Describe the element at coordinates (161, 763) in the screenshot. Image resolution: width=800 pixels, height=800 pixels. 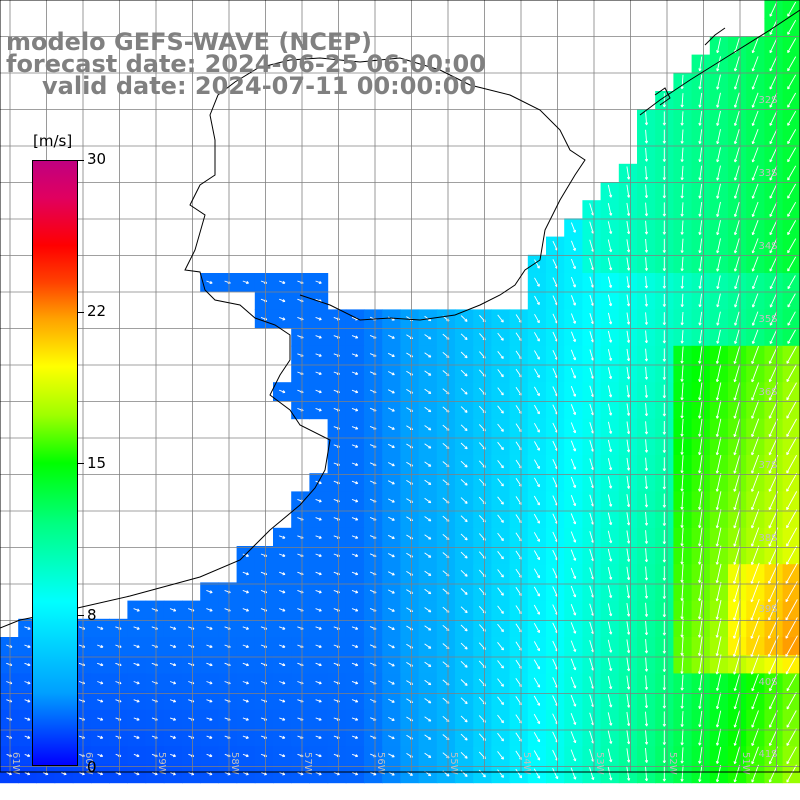
I see `longitude-label: 59W` at that location.